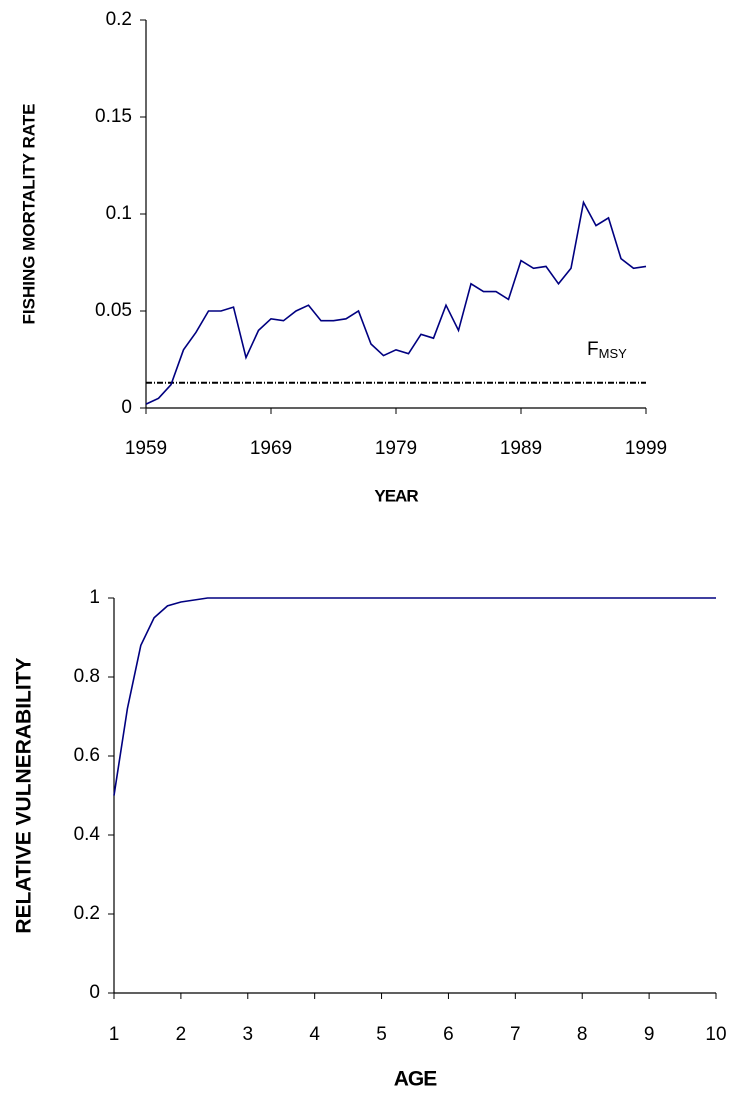 This screenshot has height=1100, width=737. I want to click on reference-label-main: F, so click(593, 349).